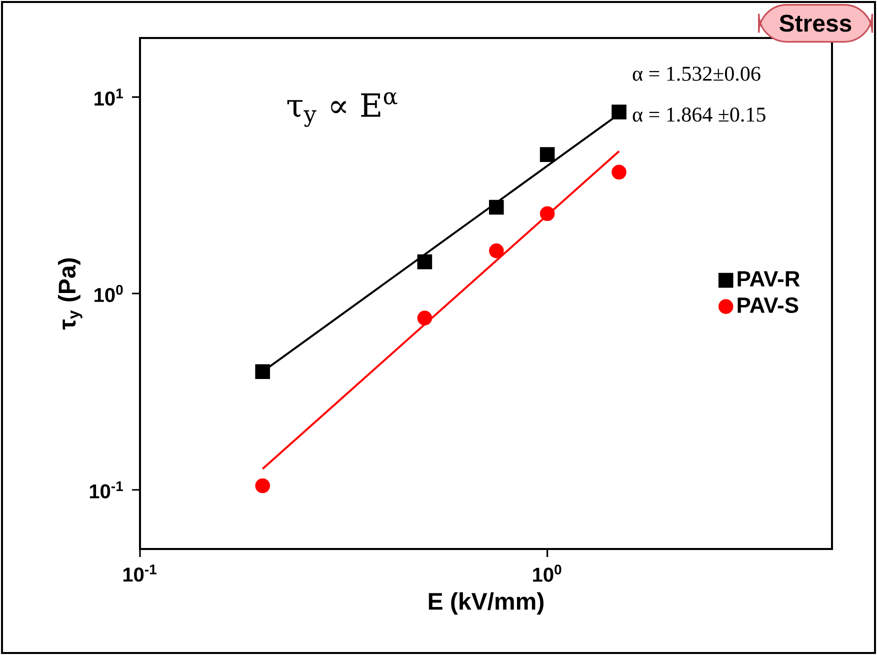 The image size is (877, 655). I want to click on legend-label: PAV-R, so click(769, 278).